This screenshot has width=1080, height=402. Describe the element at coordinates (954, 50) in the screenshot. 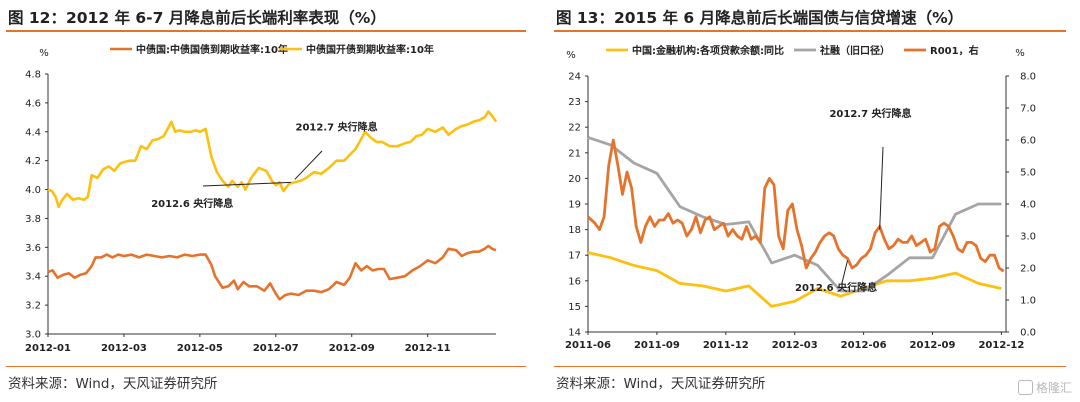

I see `legend-label: R001，右` at that location.